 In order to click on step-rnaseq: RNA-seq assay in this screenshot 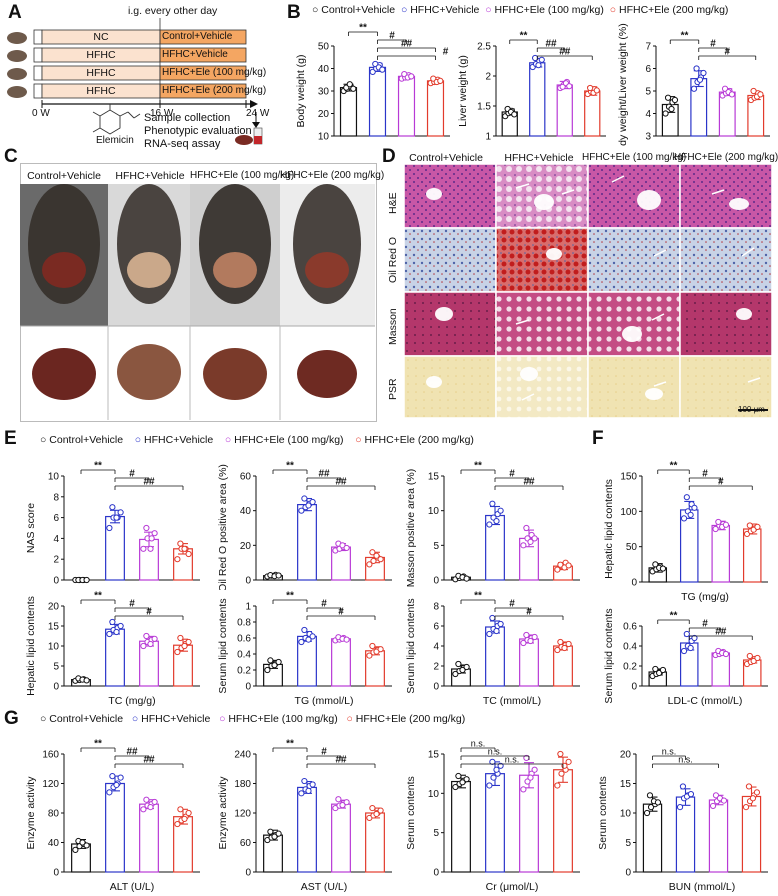, I will do `click(182, 144)`.